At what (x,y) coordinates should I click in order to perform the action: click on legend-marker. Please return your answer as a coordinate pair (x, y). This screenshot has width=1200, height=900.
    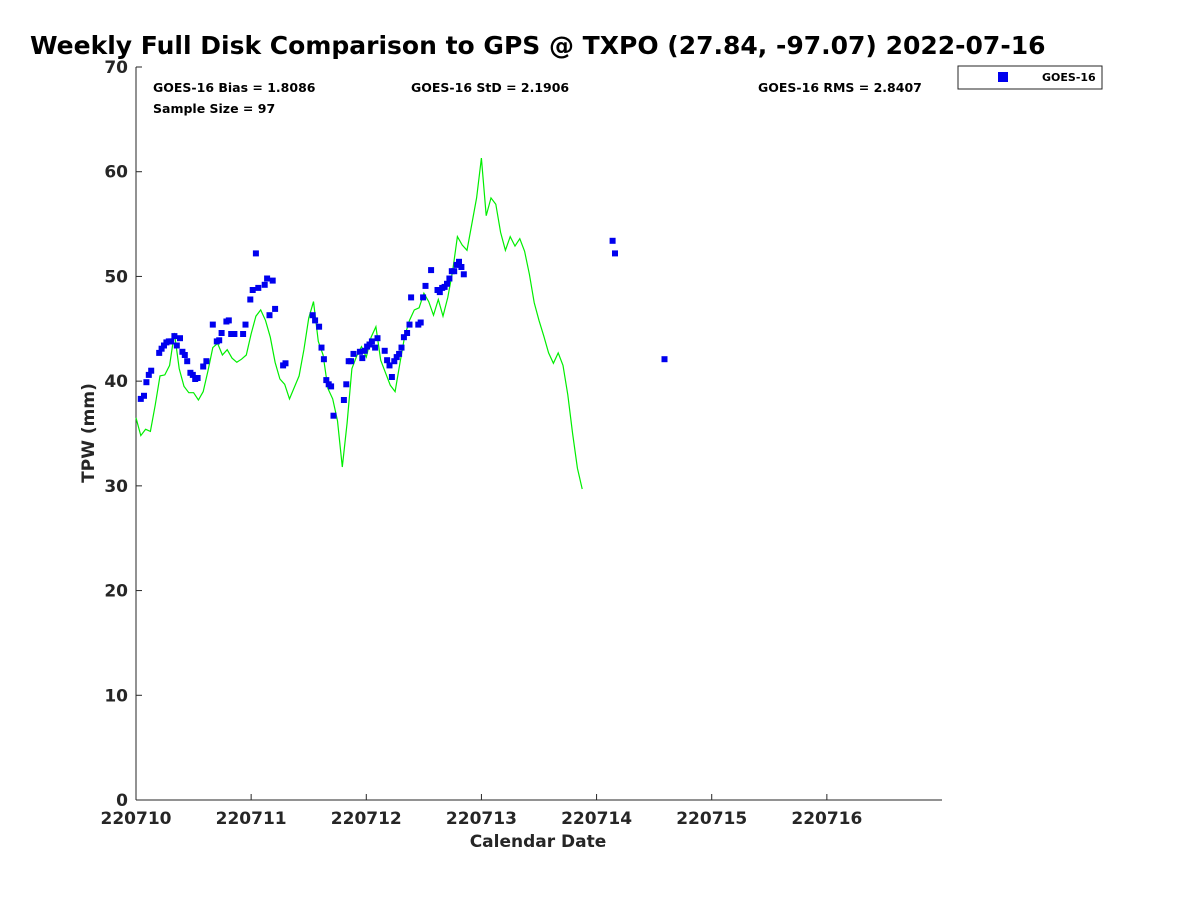
    Looking at the image, I should click on (1003, 77).